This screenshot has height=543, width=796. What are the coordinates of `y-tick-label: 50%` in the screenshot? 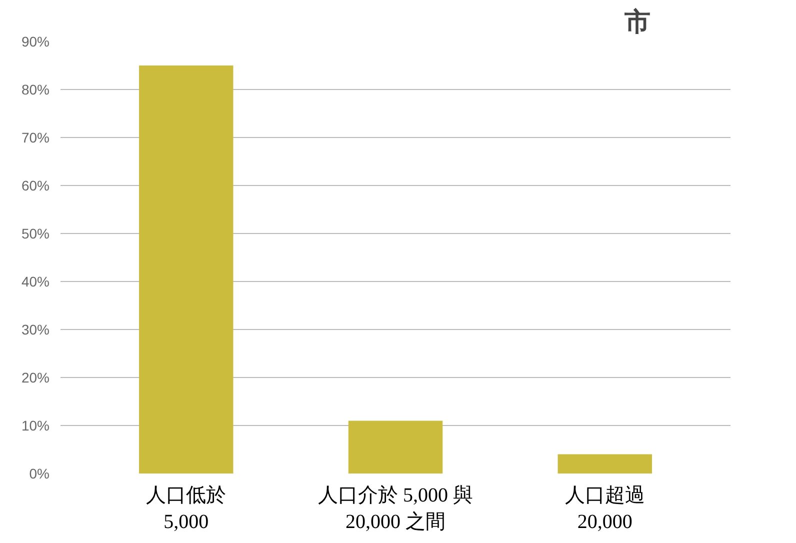 It's located at (35, 234).